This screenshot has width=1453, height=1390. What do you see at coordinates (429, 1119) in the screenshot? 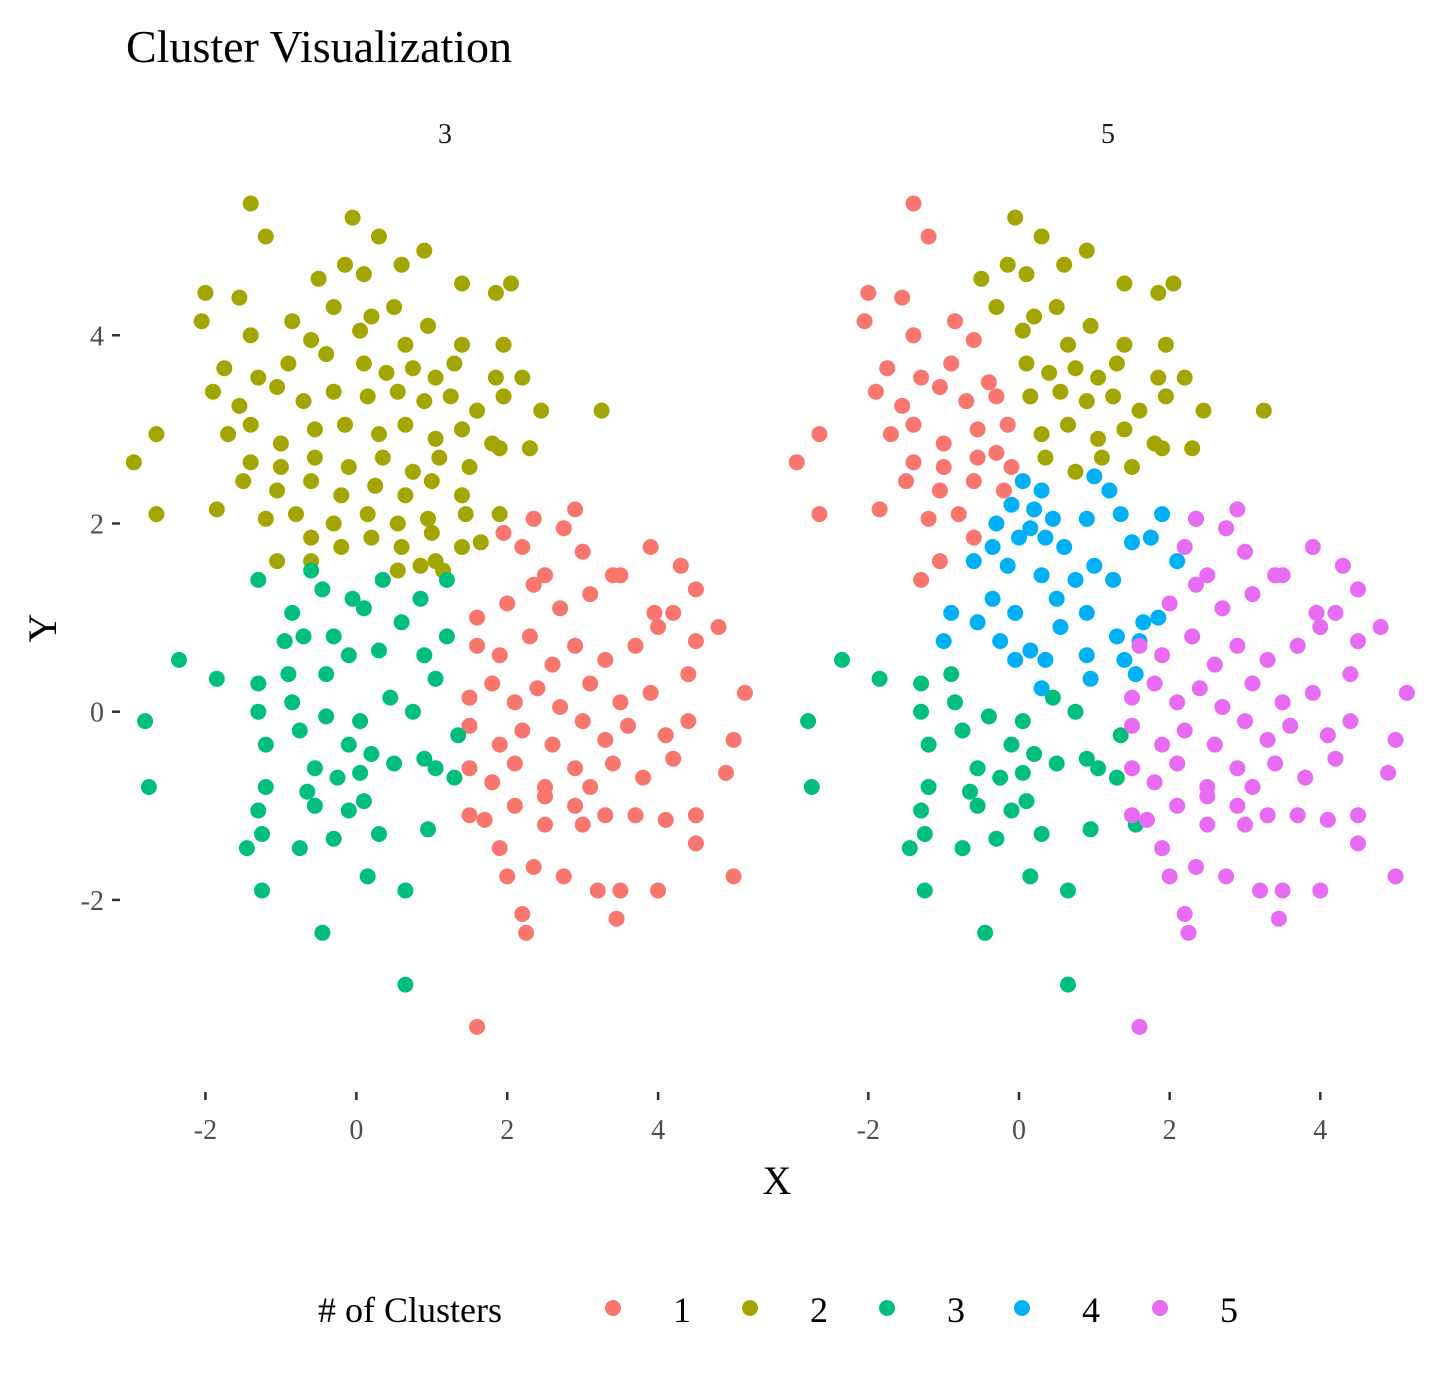
I see `x-axis-panel-3: -2 0 2 4` at bounding box center [429, 1119].